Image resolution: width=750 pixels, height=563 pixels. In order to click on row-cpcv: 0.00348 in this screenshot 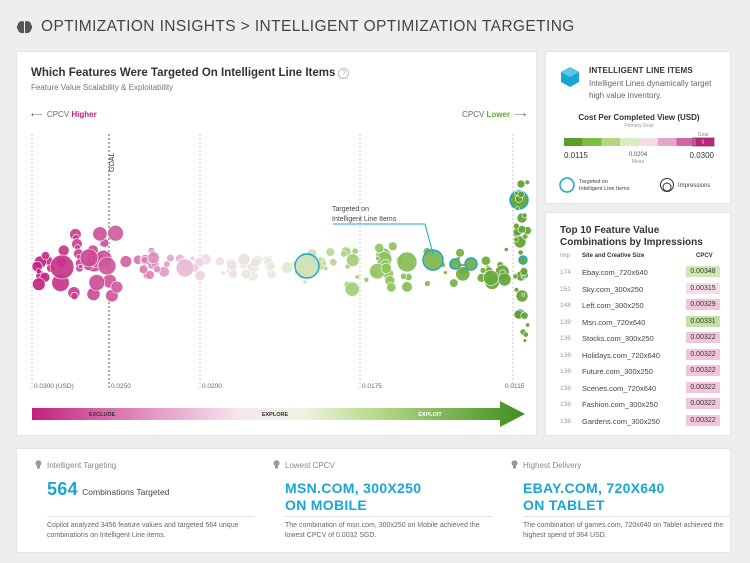, I will do `click(703, 271)`.